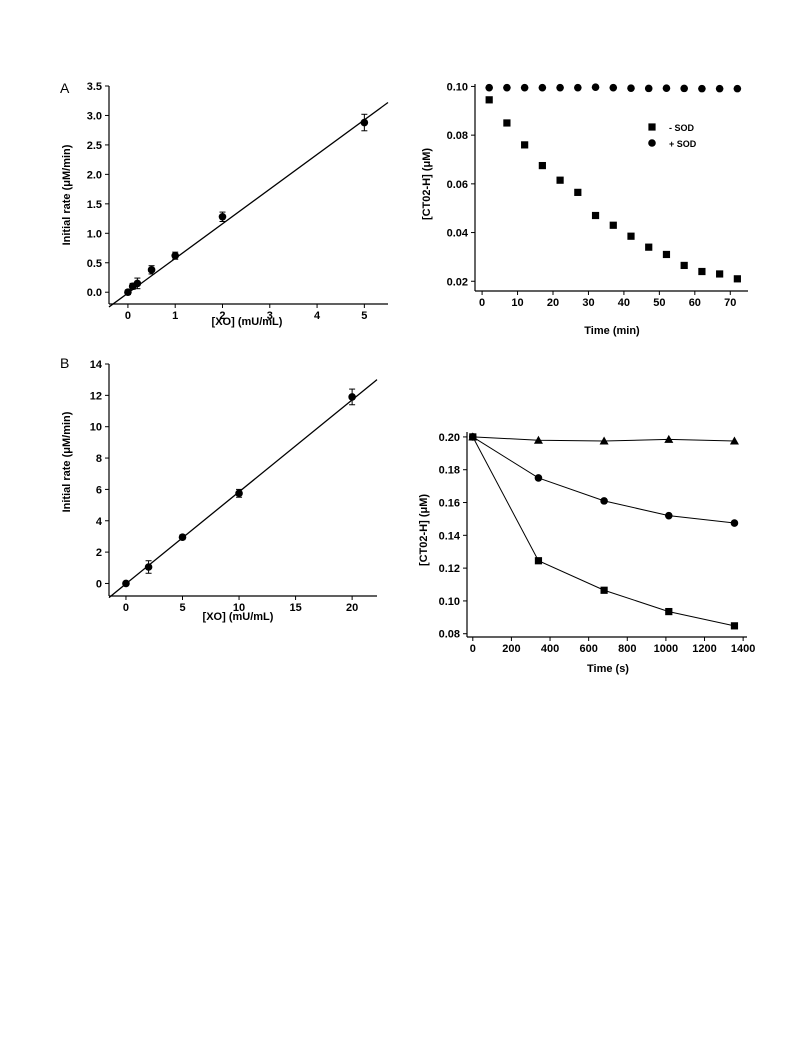  Describe the element at coordinates (64, 363) in the screenshot. I see `panel-label-b: B` at that location.